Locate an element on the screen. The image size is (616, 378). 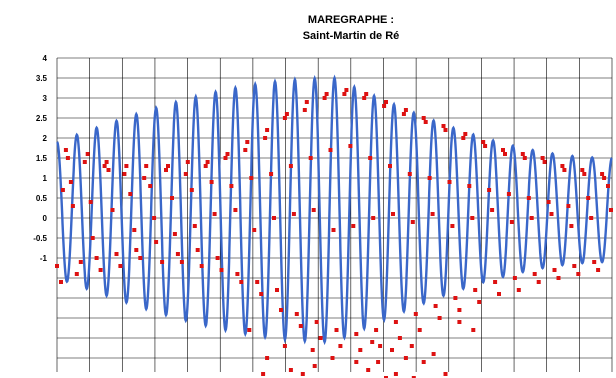
y-tick-label: -0.5 is located at coordinates (40, 238).